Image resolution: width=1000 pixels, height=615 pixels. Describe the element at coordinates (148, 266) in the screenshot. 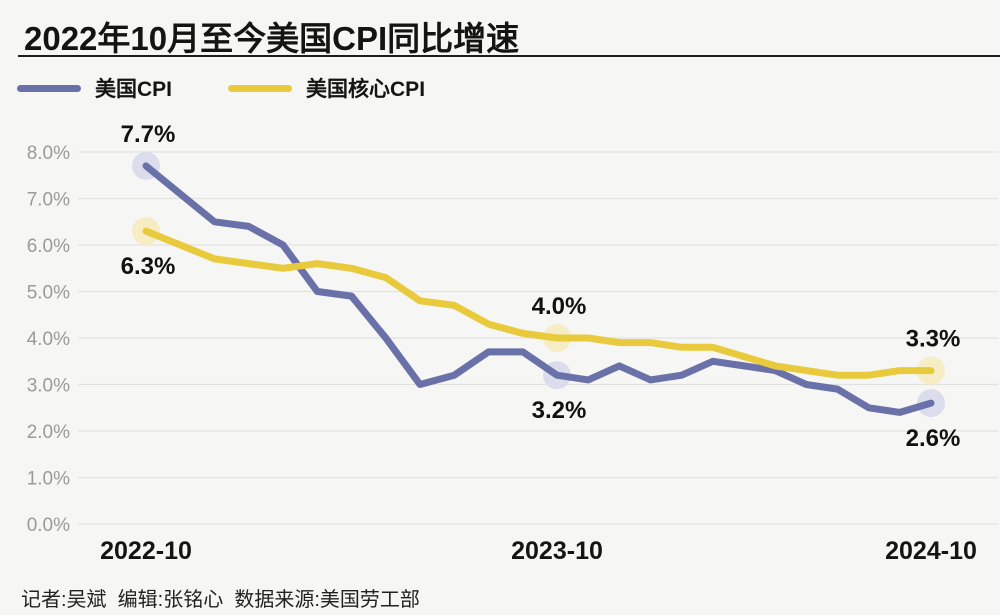

I see `data-label: 6.3%` at that location.